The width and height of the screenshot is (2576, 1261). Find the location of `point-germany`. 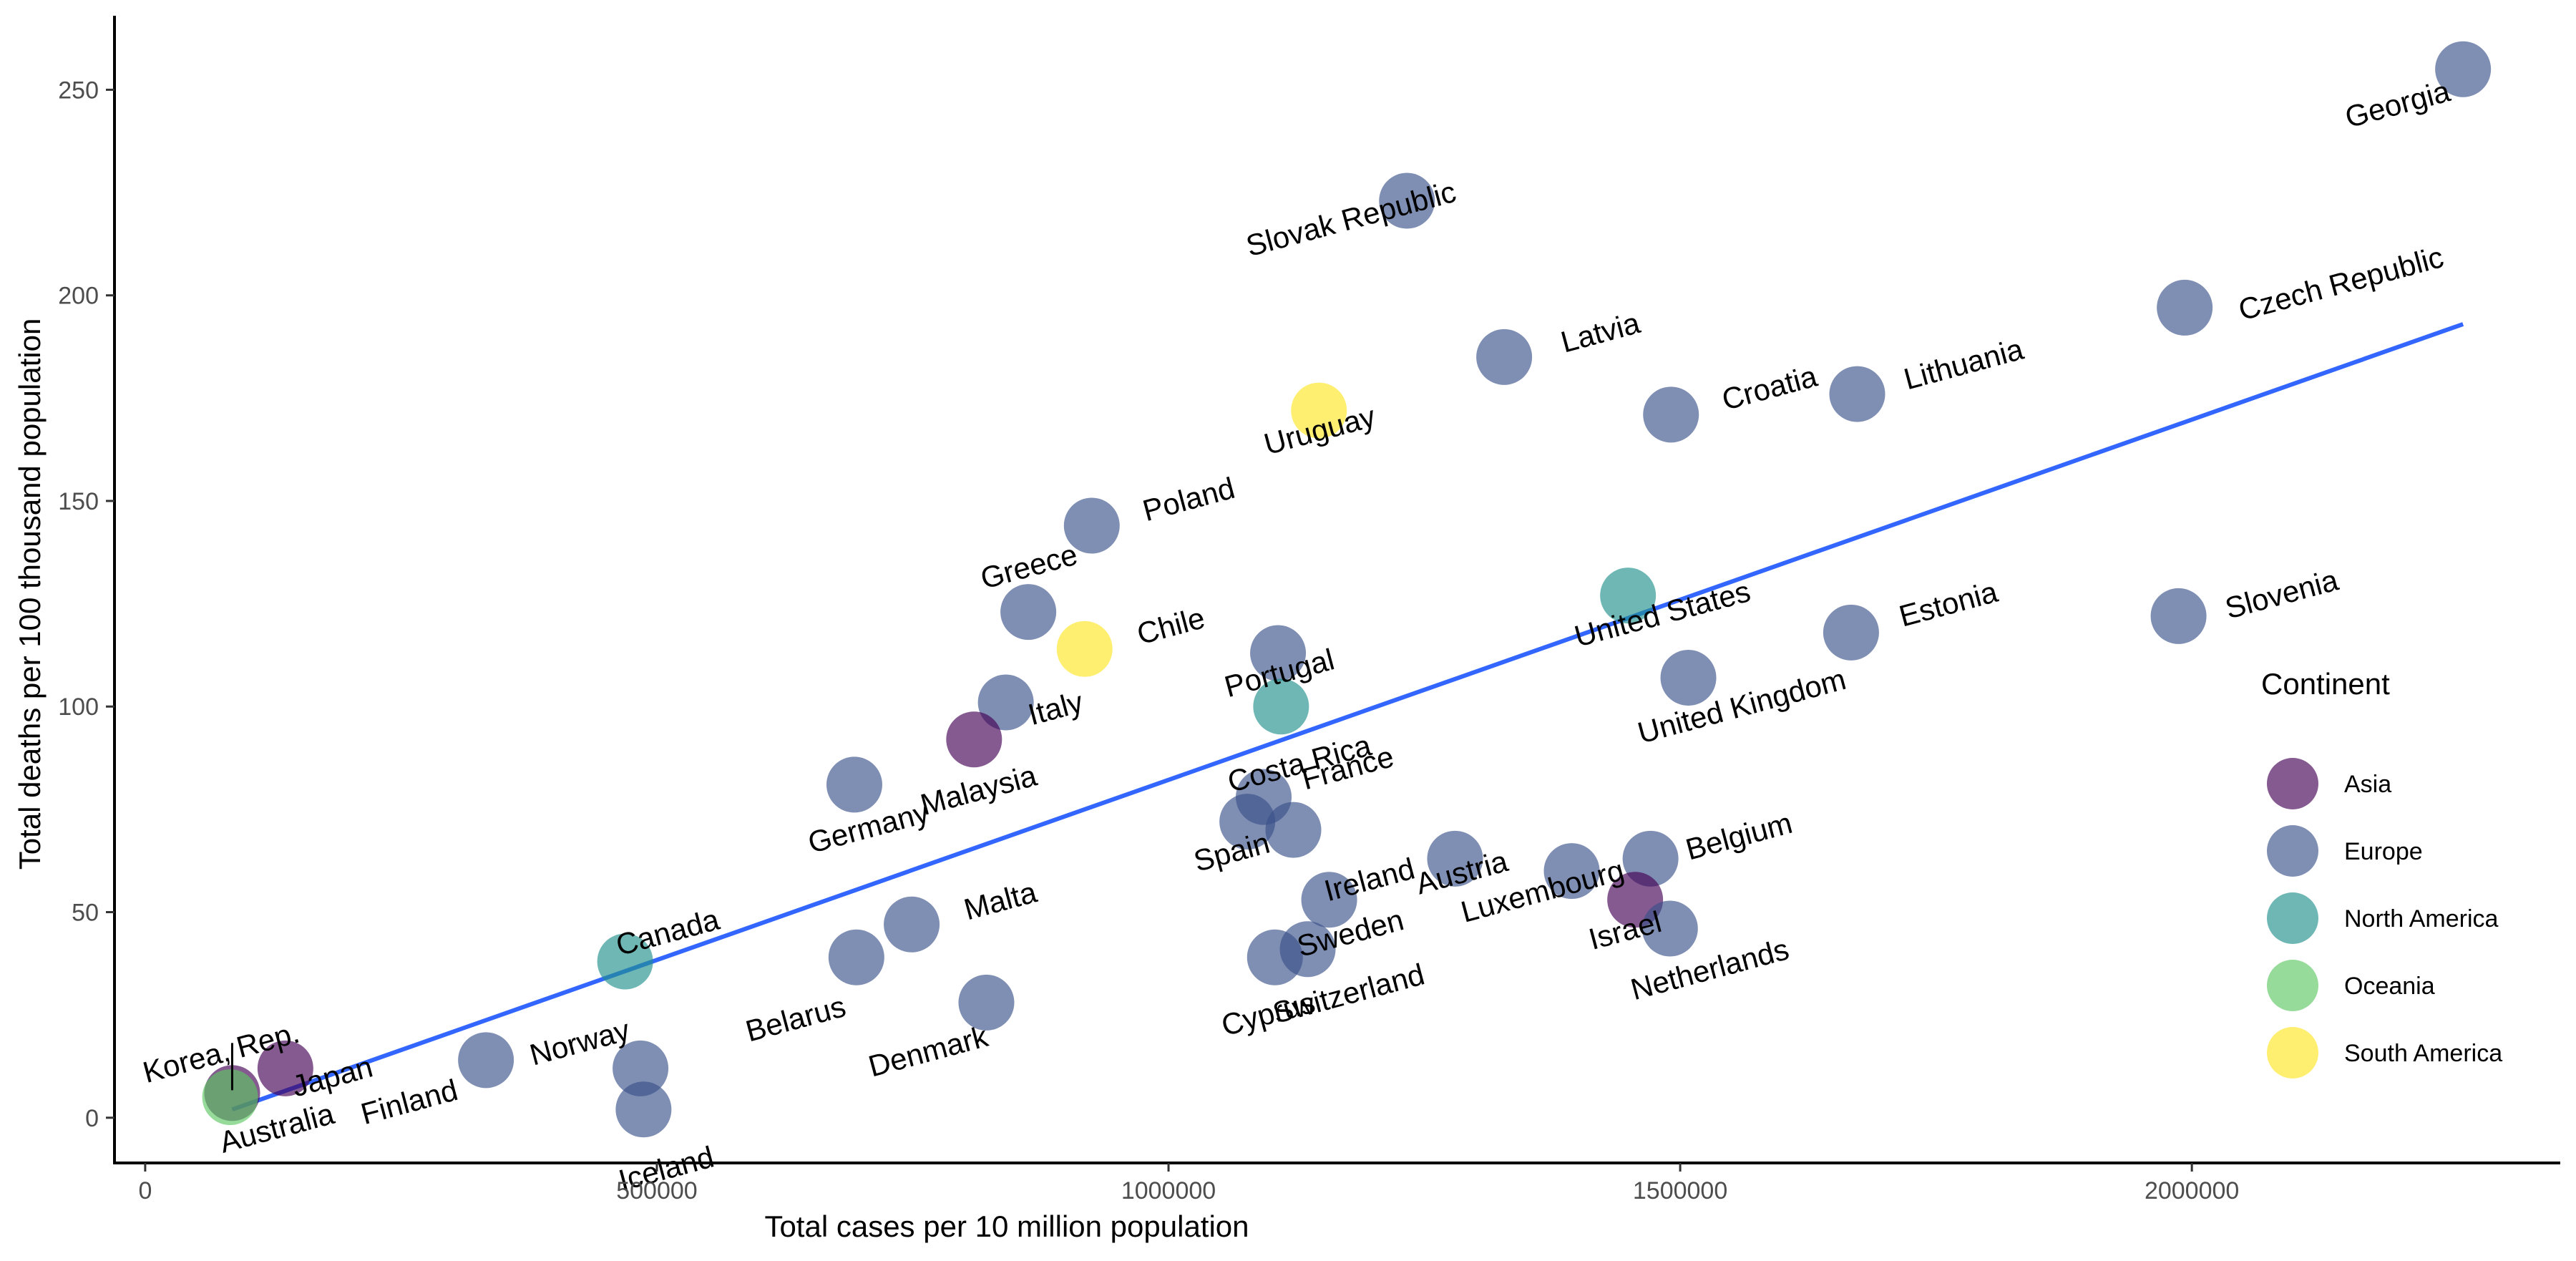

point-germany is located at coordinates (854, 784).